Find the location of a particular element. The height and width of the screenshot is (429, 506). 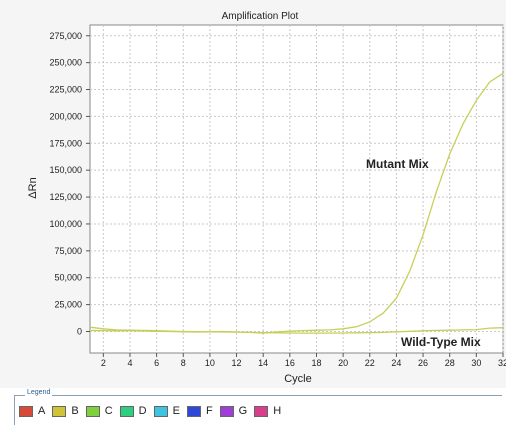

annotation-wild-type-mix: Wild-Type Mix is located at coordinates (441, 342).